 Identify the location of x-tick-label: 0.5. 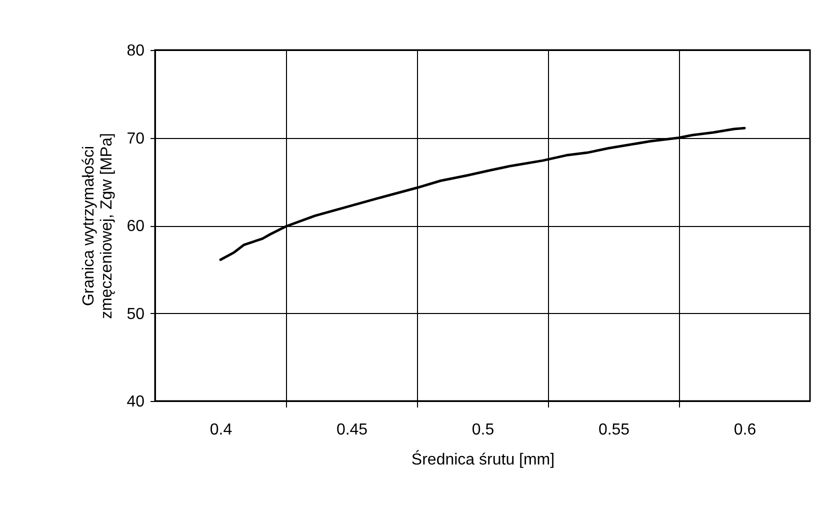
(483, 430).